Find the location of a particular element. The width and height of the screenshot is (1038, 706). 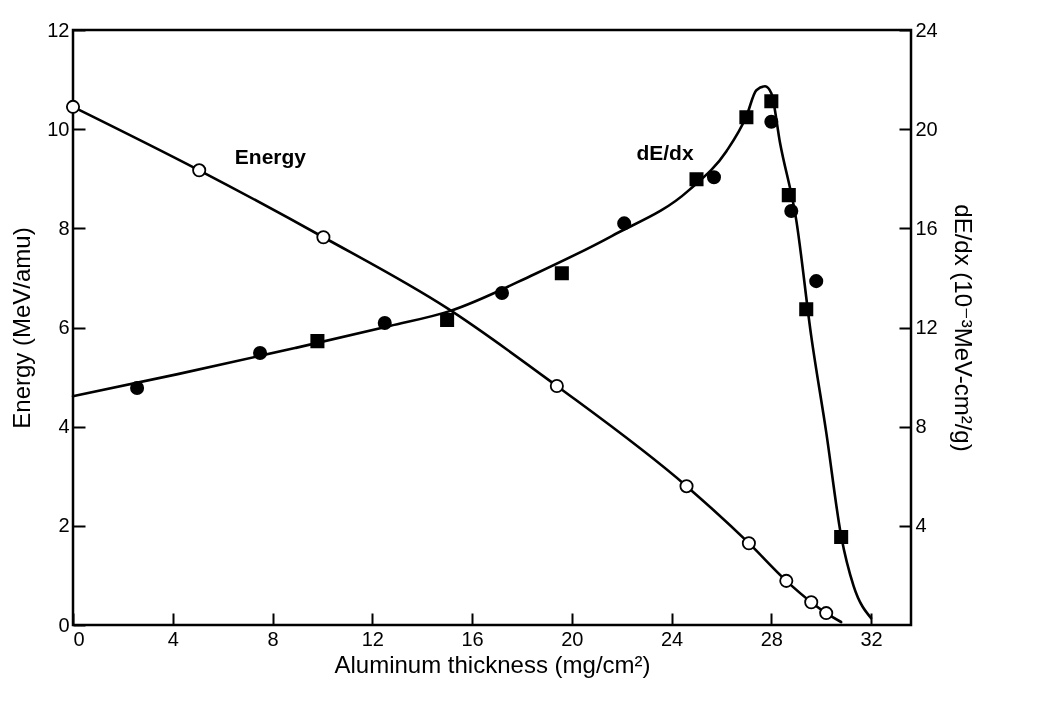

y2-tick-label: 4 is located at coordinates (921, 525).